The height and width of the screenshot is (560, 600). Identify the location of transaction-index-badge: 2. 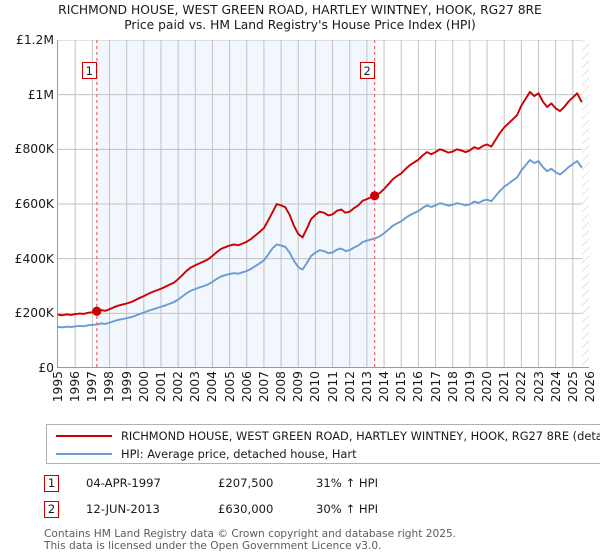
(51, 509).